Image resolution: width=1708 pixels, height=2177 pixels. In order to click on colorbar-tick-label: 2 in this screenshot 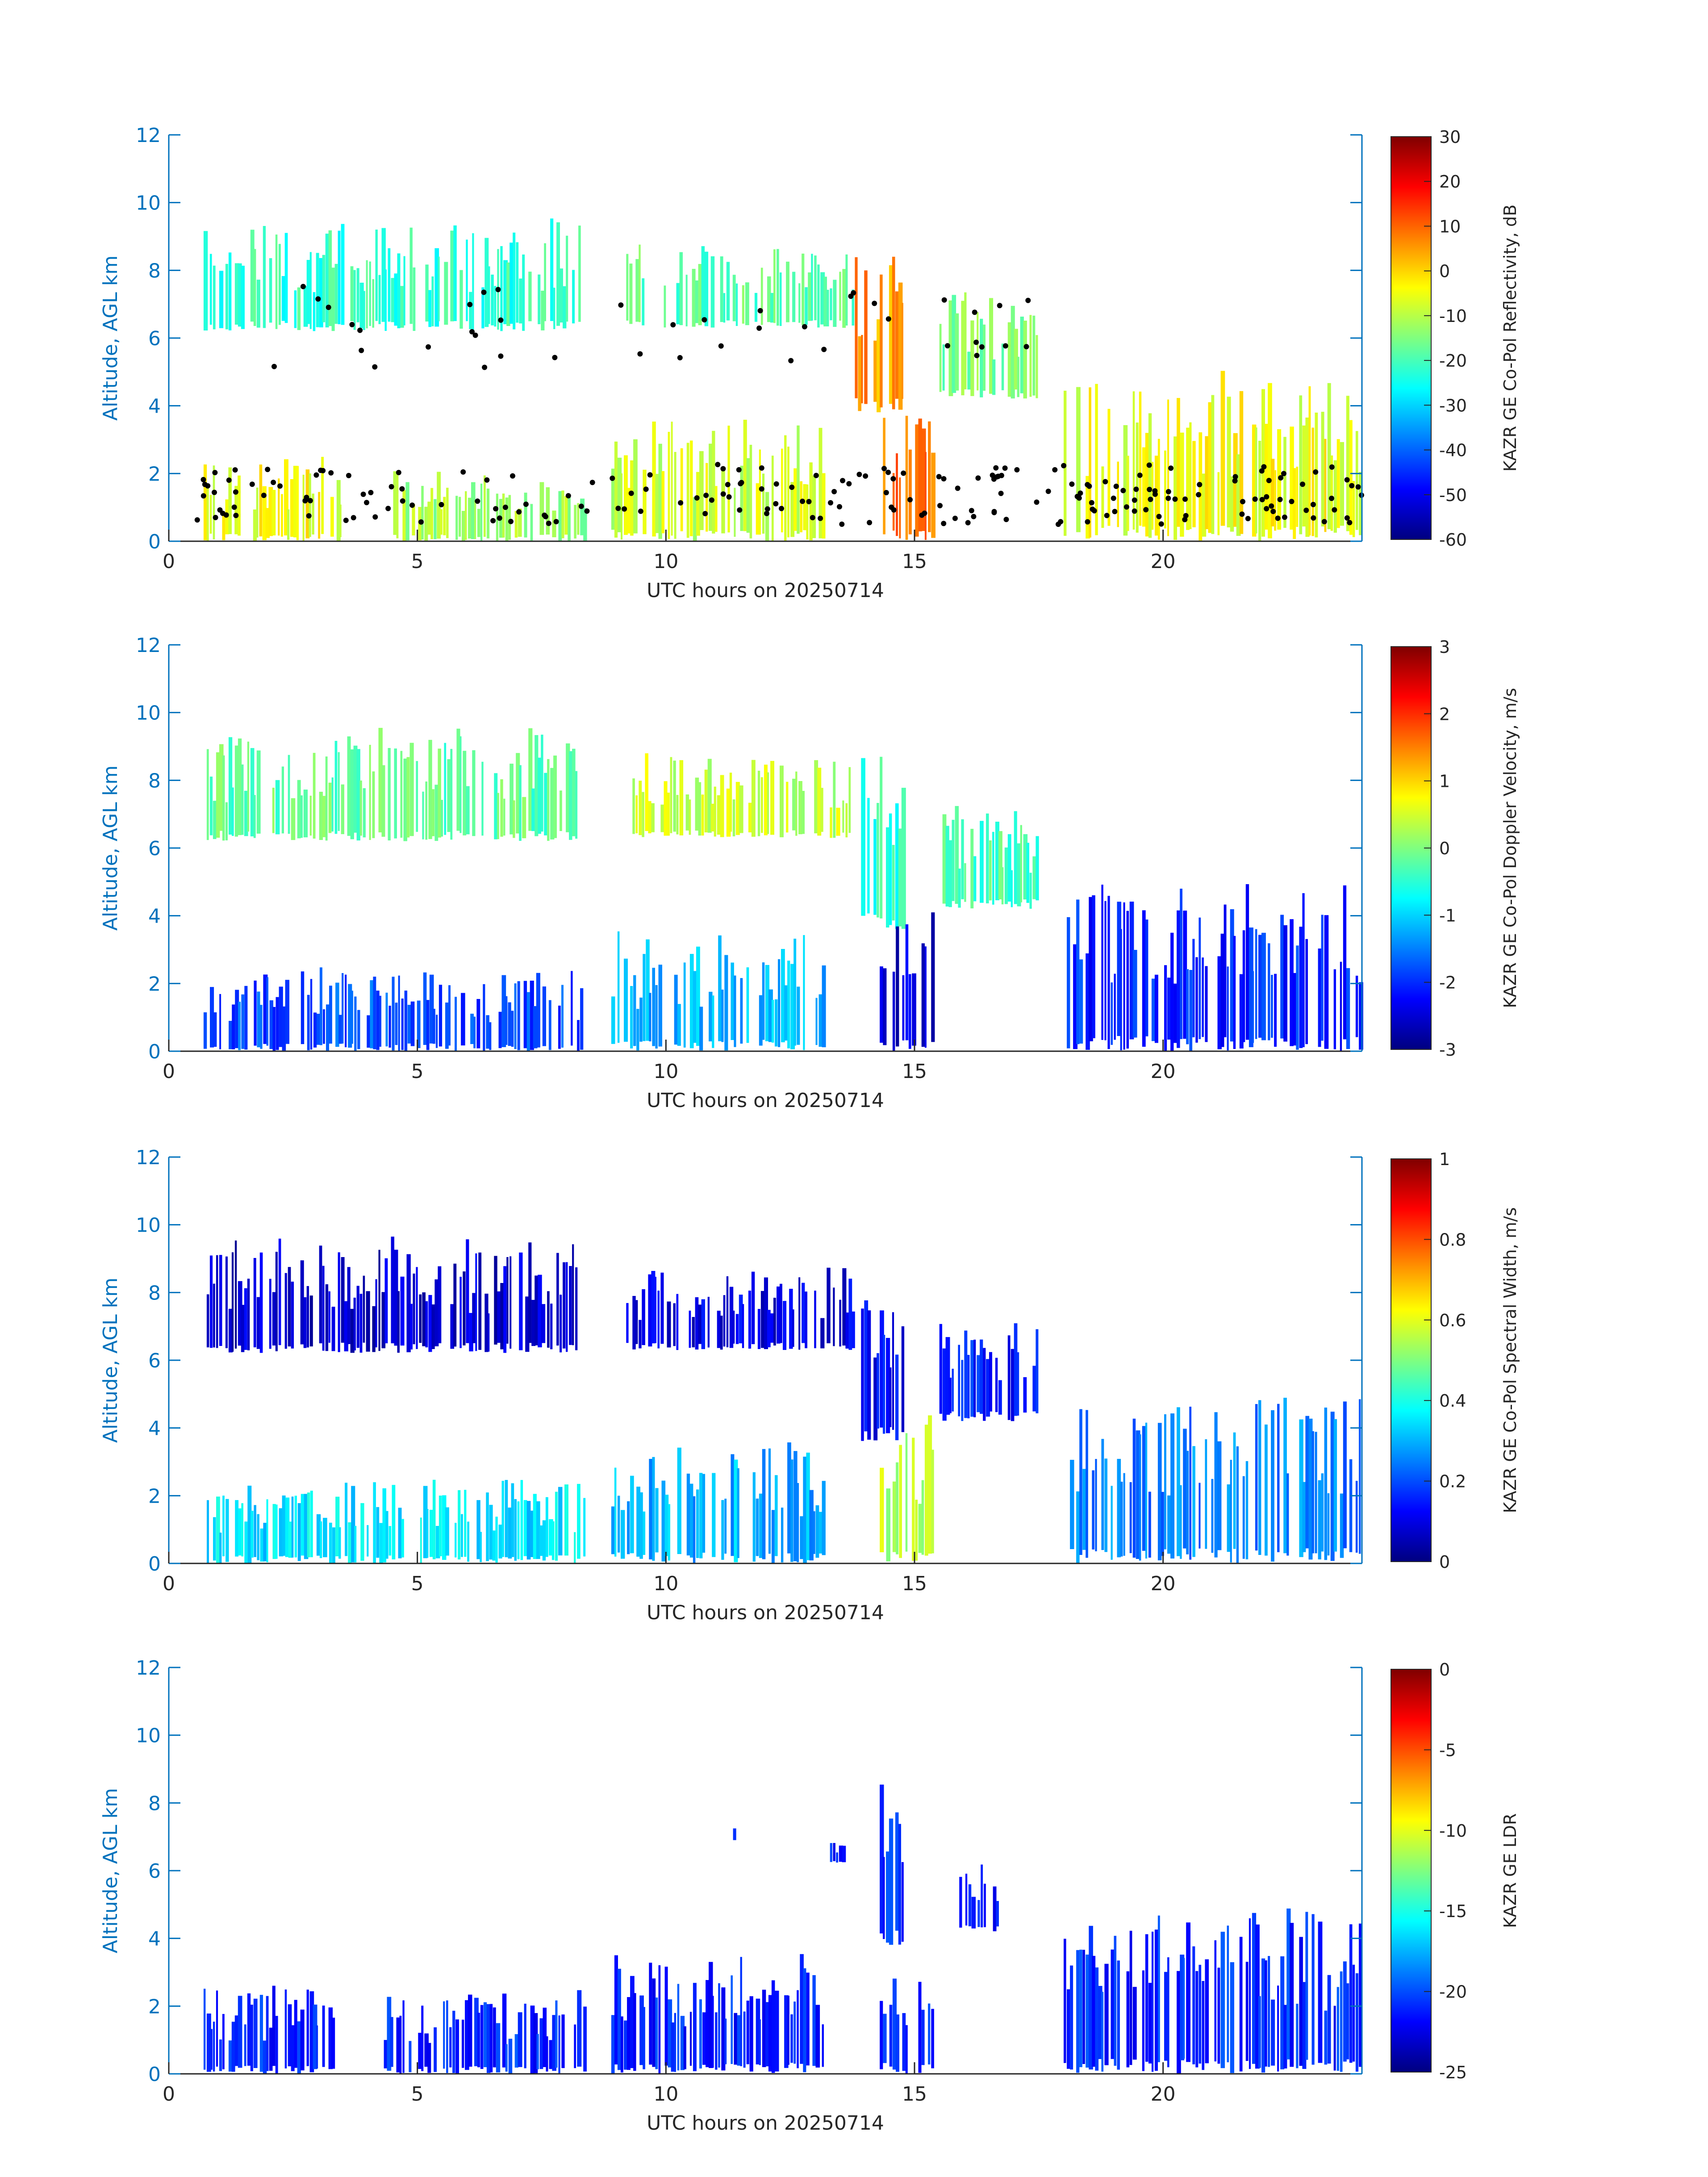, I will do `click(1444, 714)`.